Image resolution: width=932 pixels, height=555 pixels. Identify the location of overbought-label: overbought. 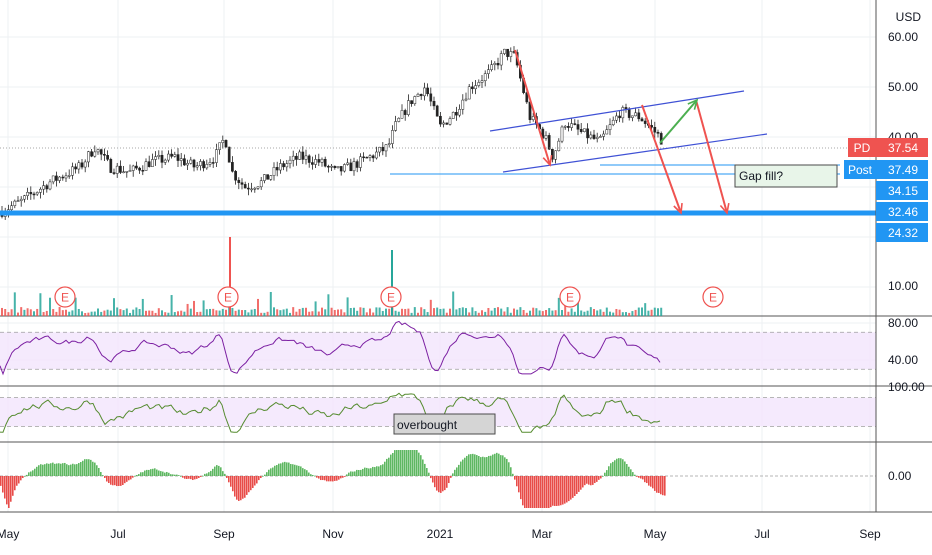
(427, 425).